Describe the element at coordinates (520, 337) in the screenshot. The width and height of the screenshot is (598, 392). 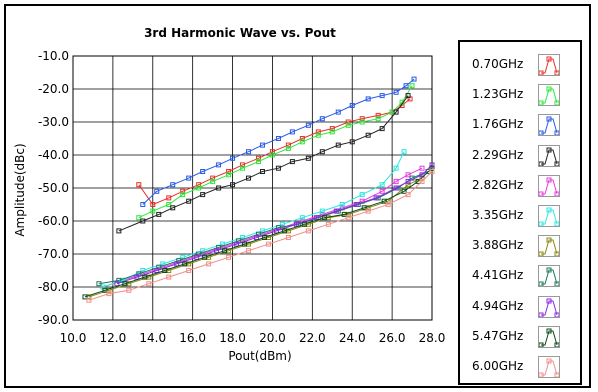
I see `legend-entry: 5.47GHz` at that location.